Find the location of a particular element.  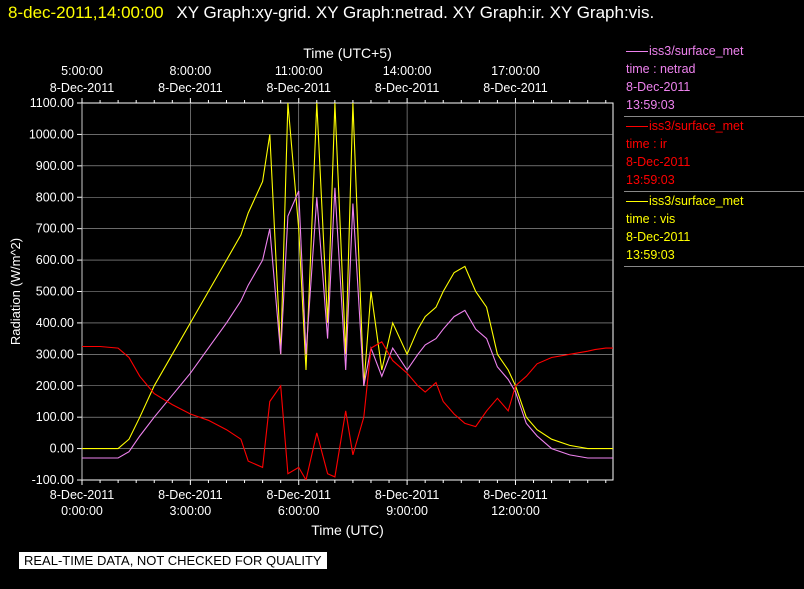

header-datetime: 8-dec-2011,14:00:00 is located at coordinates (86, 12).